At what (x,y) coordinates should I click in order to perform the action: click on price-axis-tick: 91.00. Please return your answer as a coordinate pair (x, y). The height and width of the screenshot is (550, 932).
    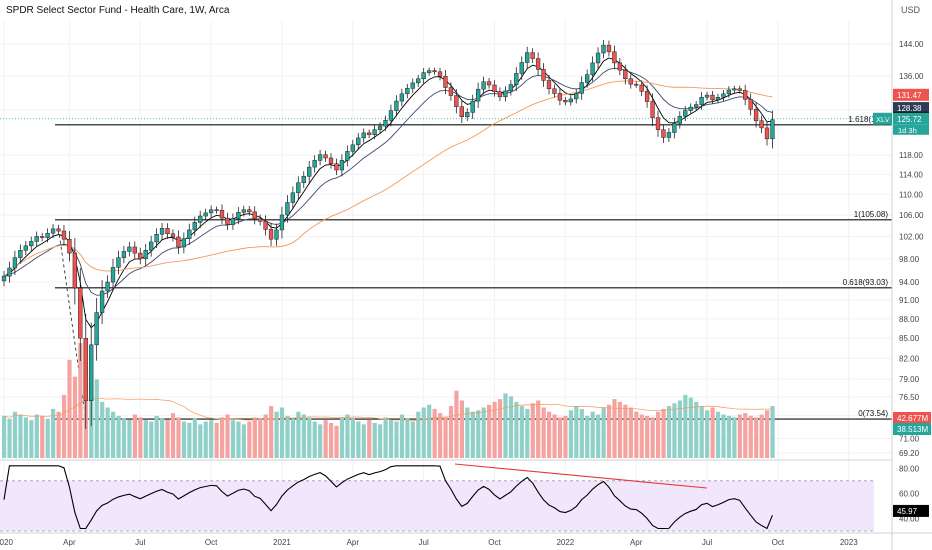
    Looking at the image, I should click on (909, 300).